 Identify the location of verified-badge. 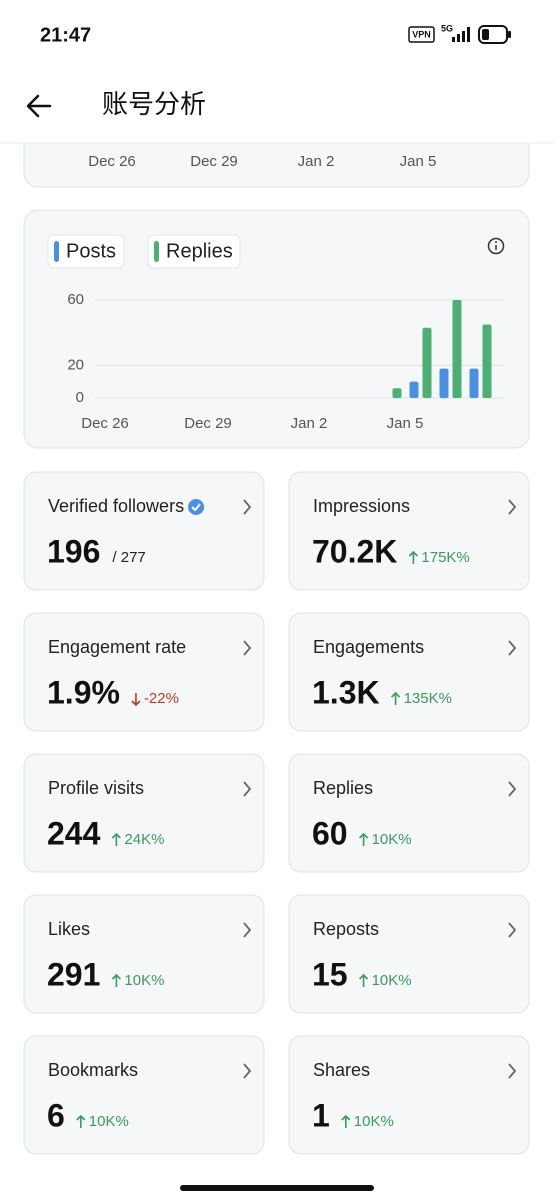
(196, 507).